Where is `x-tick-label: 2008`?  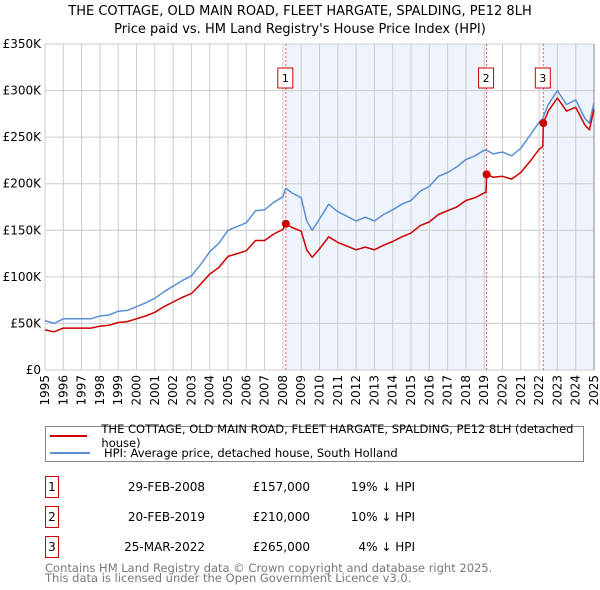 x-tick-label: 2008 is located at coordinates (283, 390).